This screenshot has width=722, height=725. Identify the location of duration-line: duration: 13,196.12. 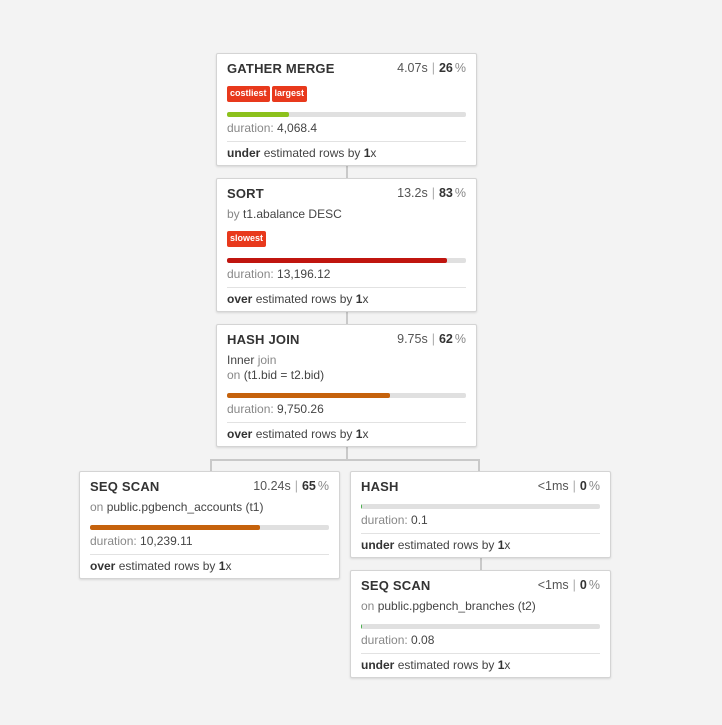
(279, 274).